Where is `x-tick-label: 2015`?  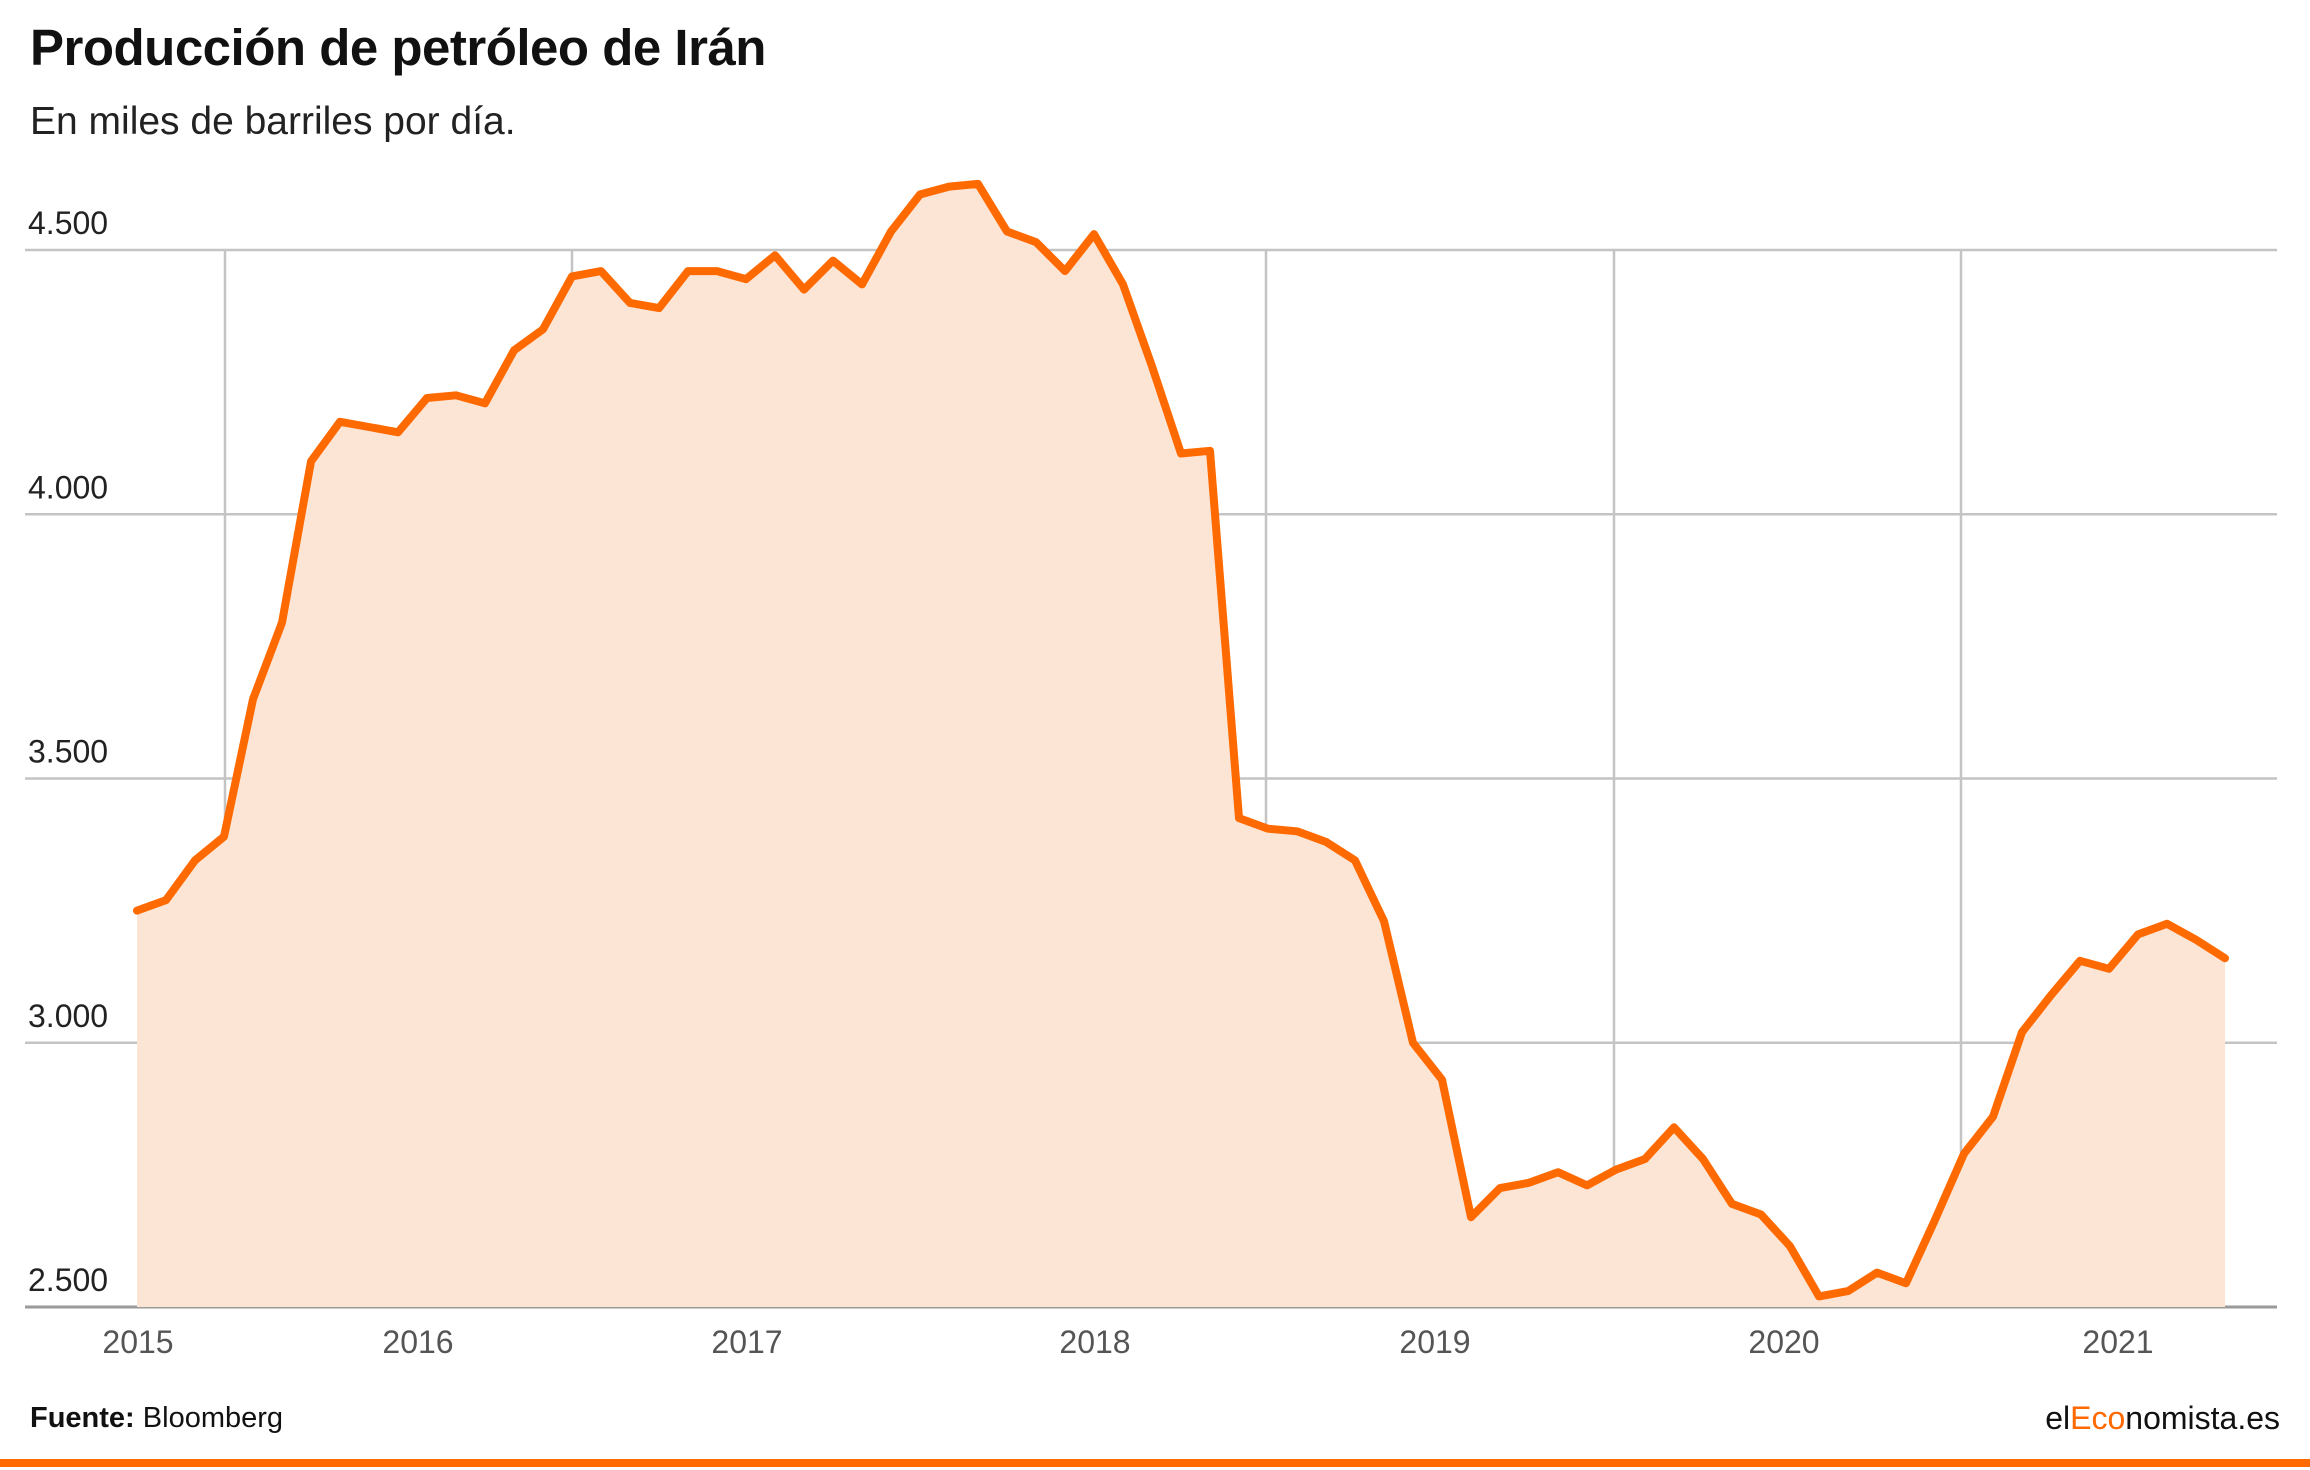
x-tick-label: 2015 is located at coordinates (137, 1342).